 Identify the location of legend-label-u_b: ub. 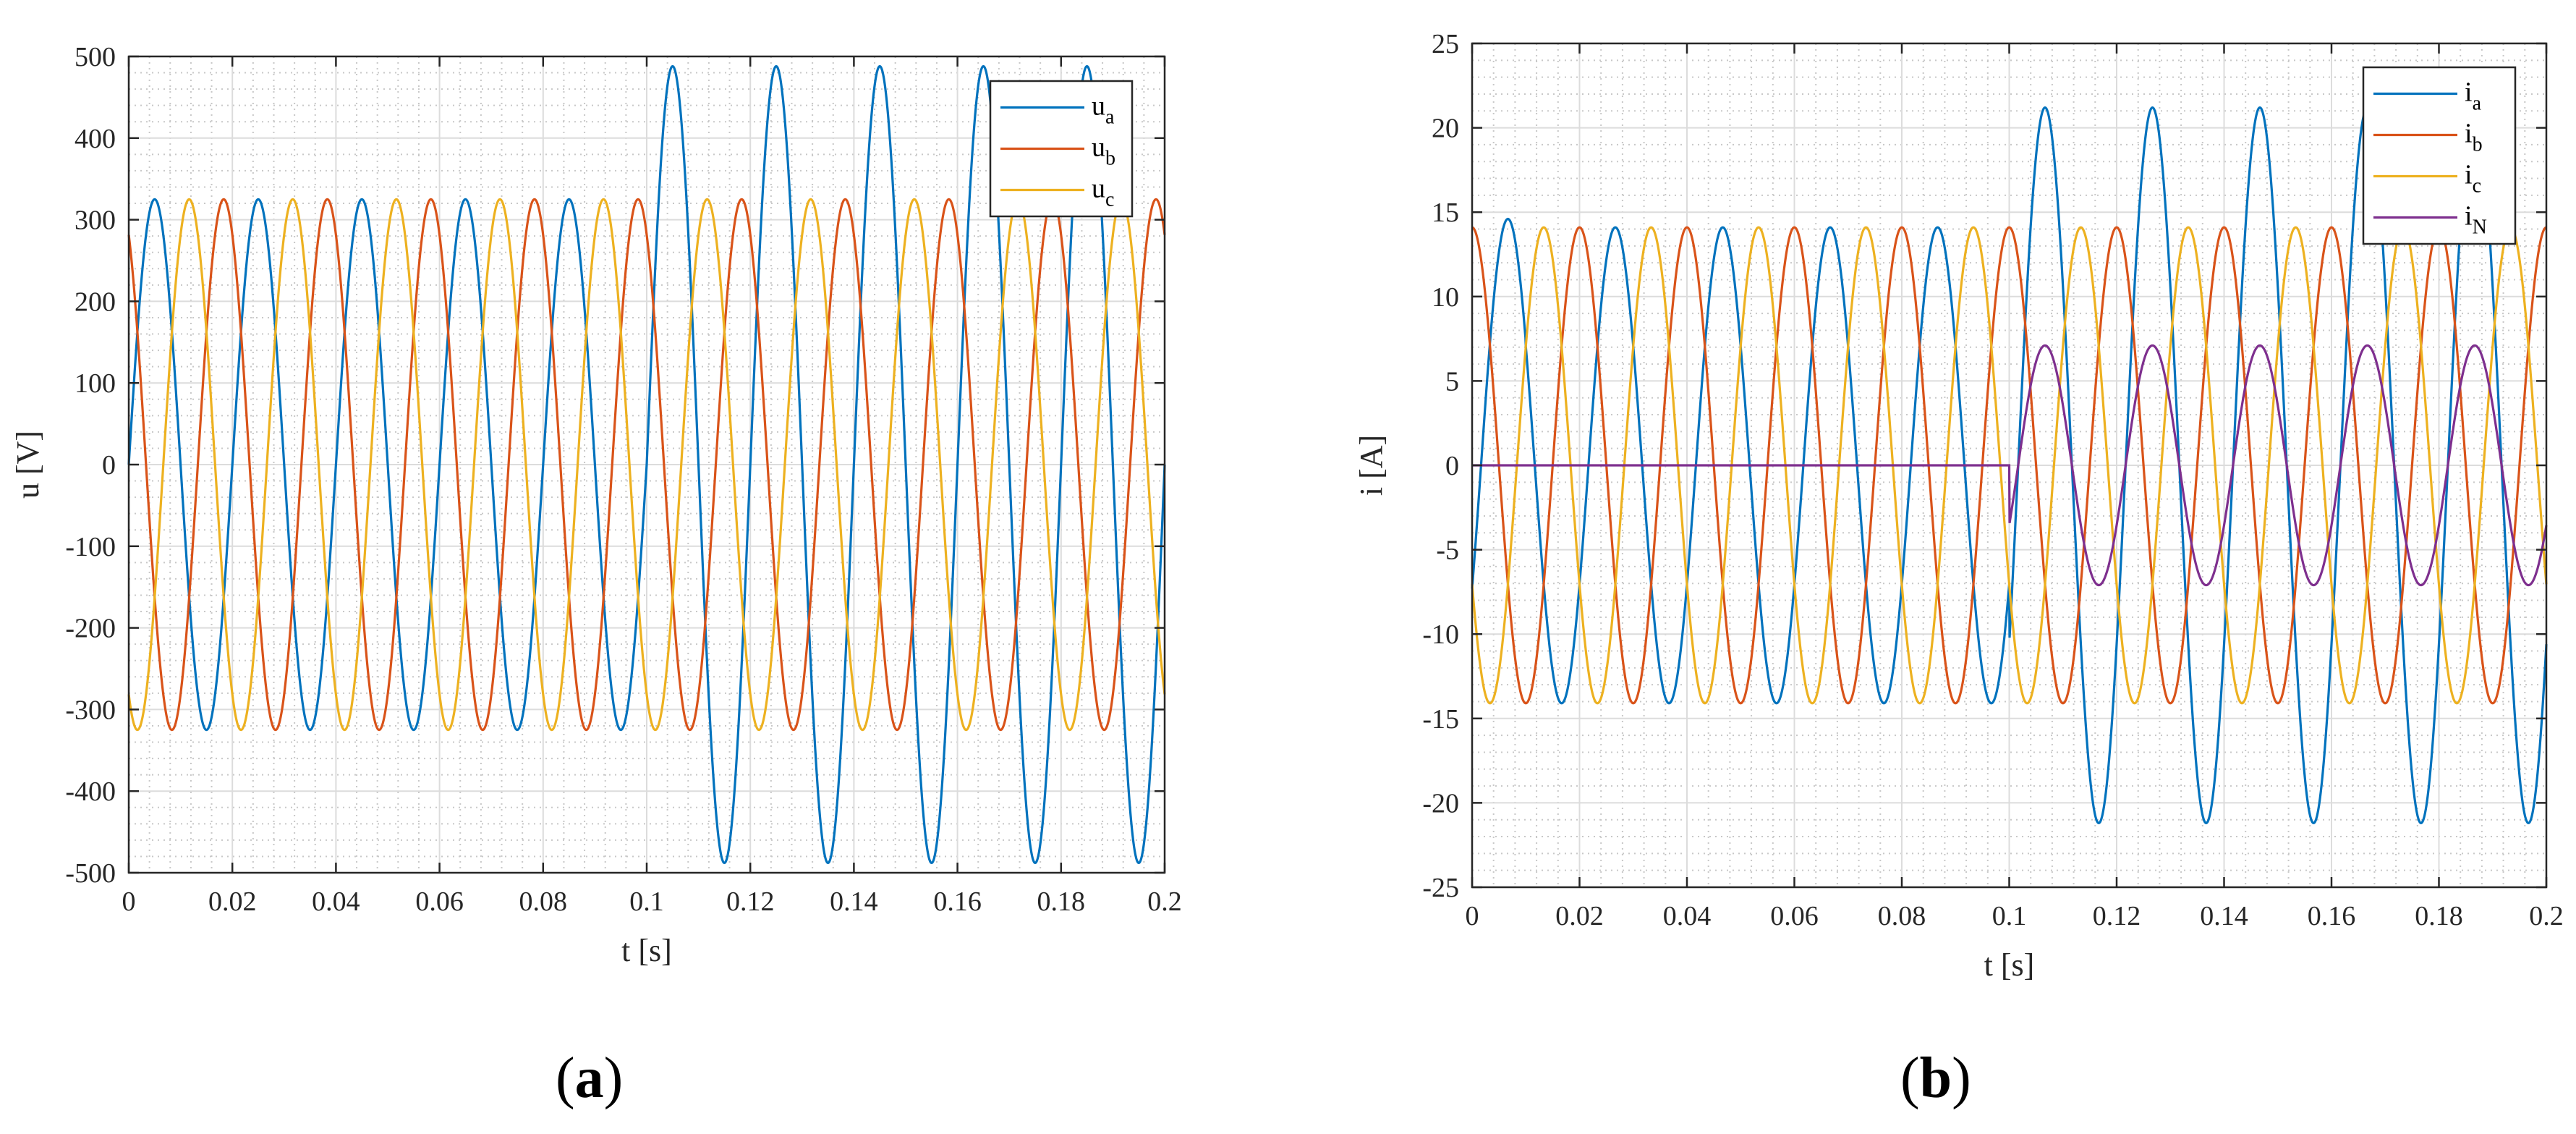
(1103, 151).